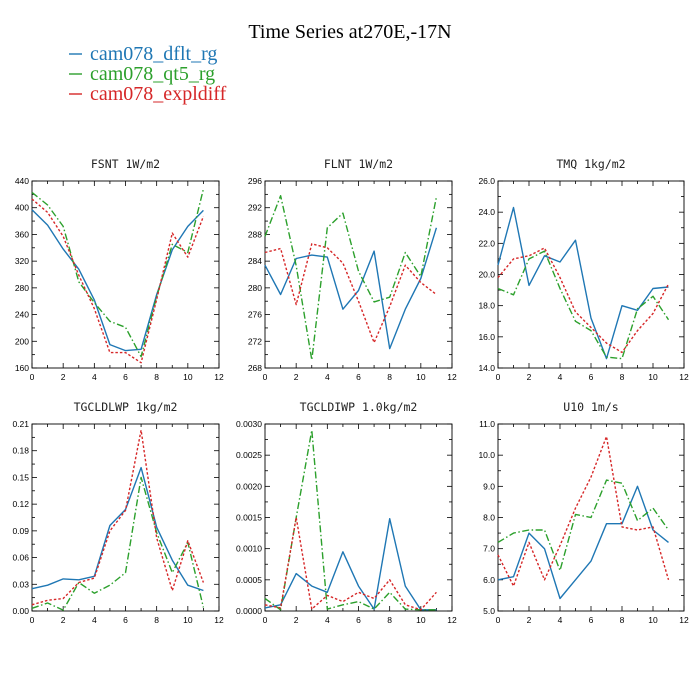  I want to click on y-tick-label: 22.0, so click(486, 243).